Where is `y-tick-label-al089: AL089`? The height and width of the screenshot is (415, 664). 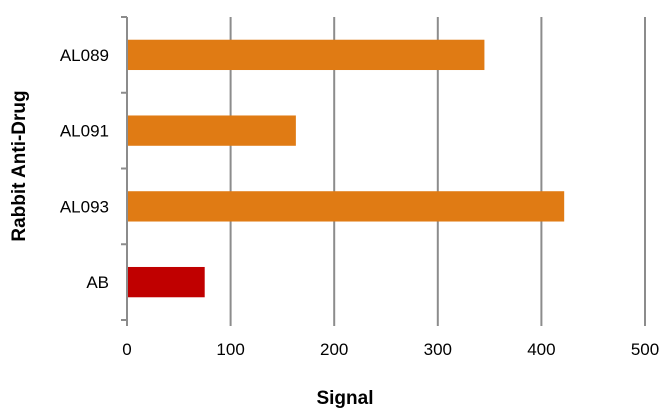 y-tick-label-al089: AL089 is located at coordinates (84, 55).